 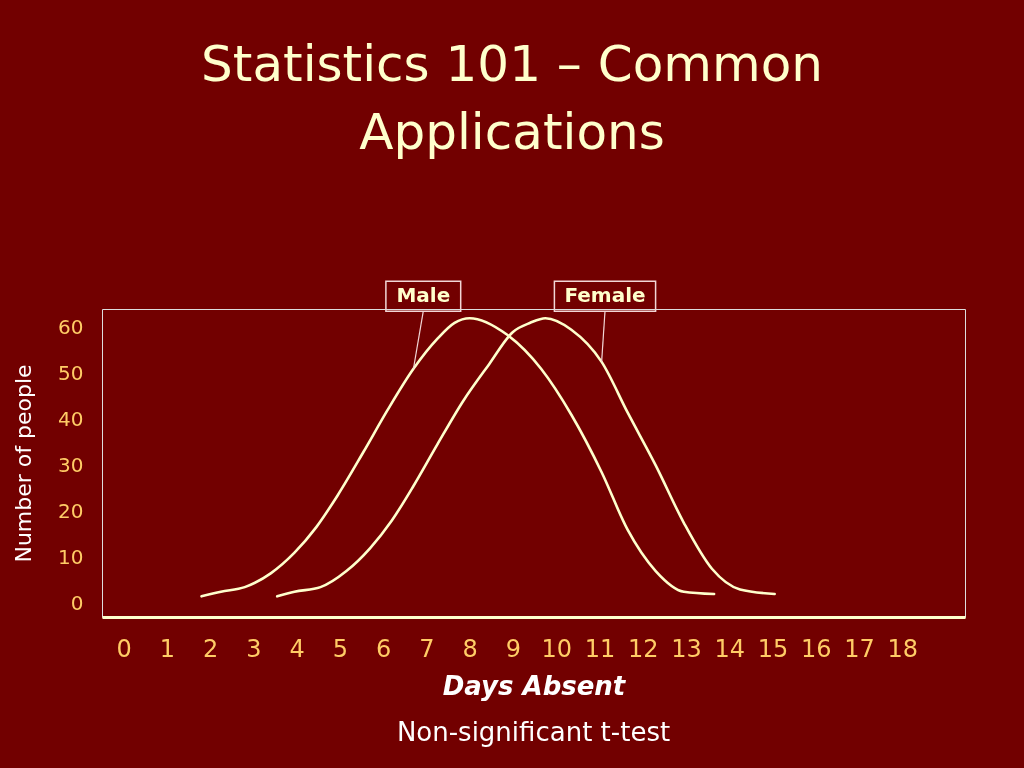 I want to click on y-tick-label: 60, so click(x=71, y=326).